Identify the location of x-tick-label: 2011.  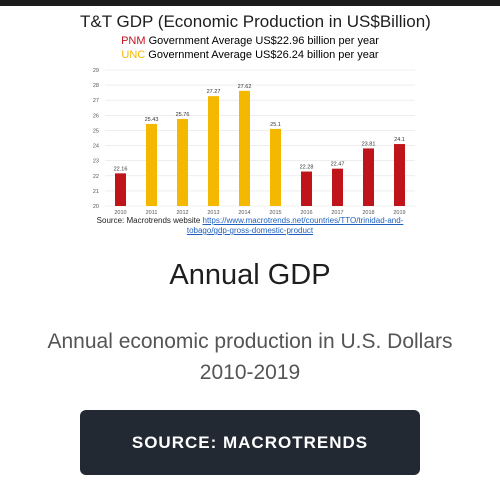
(152, 213).